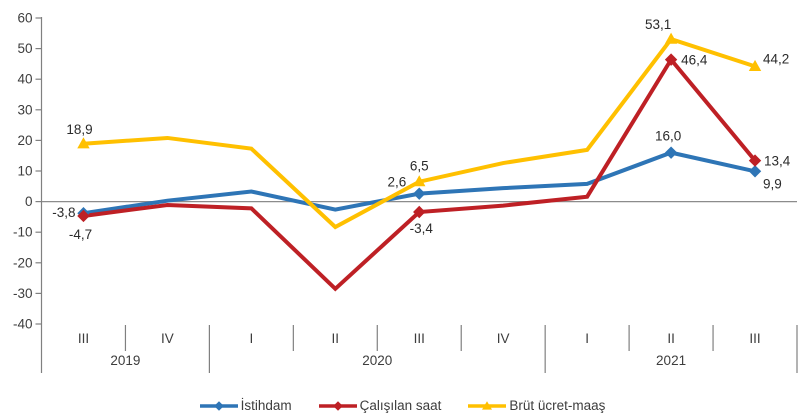 This screenshot has height=420, width=804. I want to click on legend-swatch-brut-ucret-maas-icon, so click(487, 406).